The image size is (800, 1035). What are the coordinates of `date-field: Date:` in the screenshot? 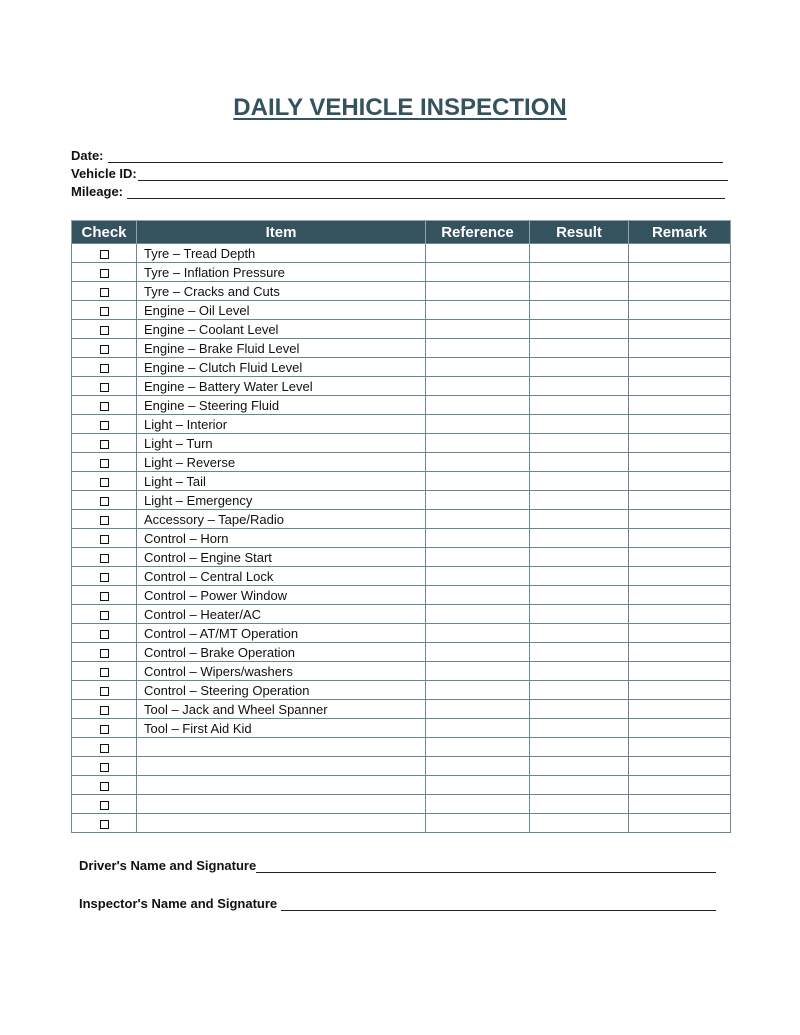 It's located at (397, 155).